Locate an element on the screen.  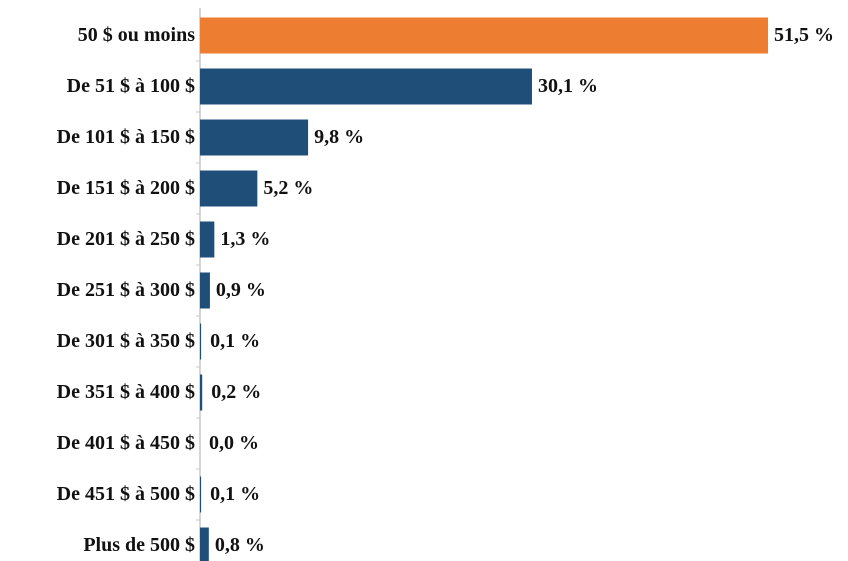
value-label: 51,5 % is located at coordinates (804, 35).